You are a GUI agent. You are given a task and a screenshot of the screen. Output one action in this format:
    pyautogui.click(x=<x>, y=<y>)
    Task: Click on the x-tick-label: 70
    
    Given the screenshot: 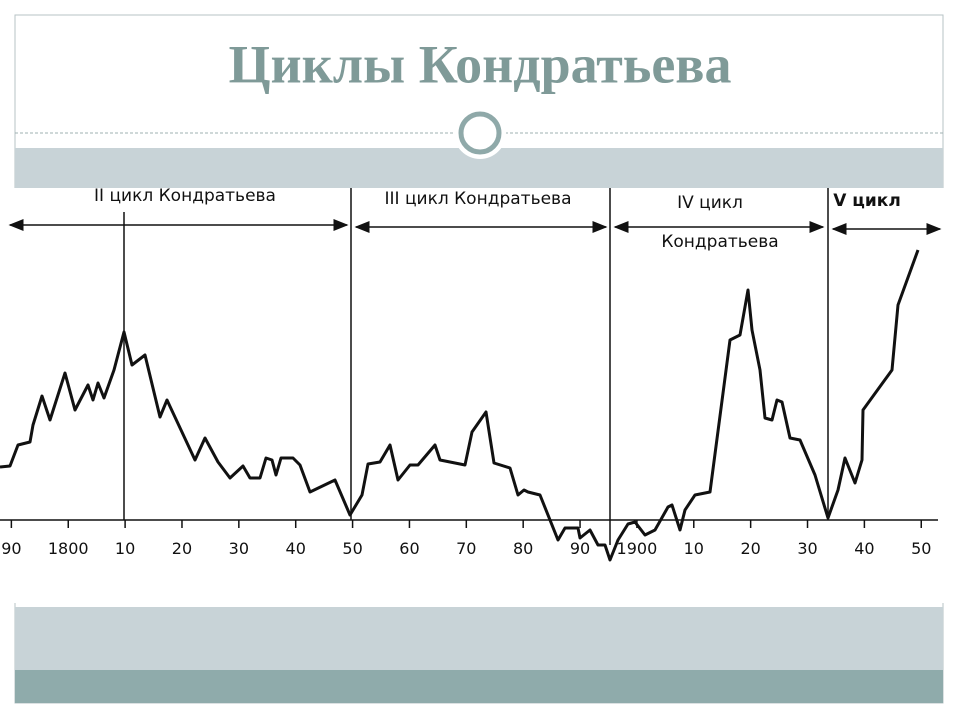 What is the action you would take?
    pyautogui.click(x=466, y=548)
    